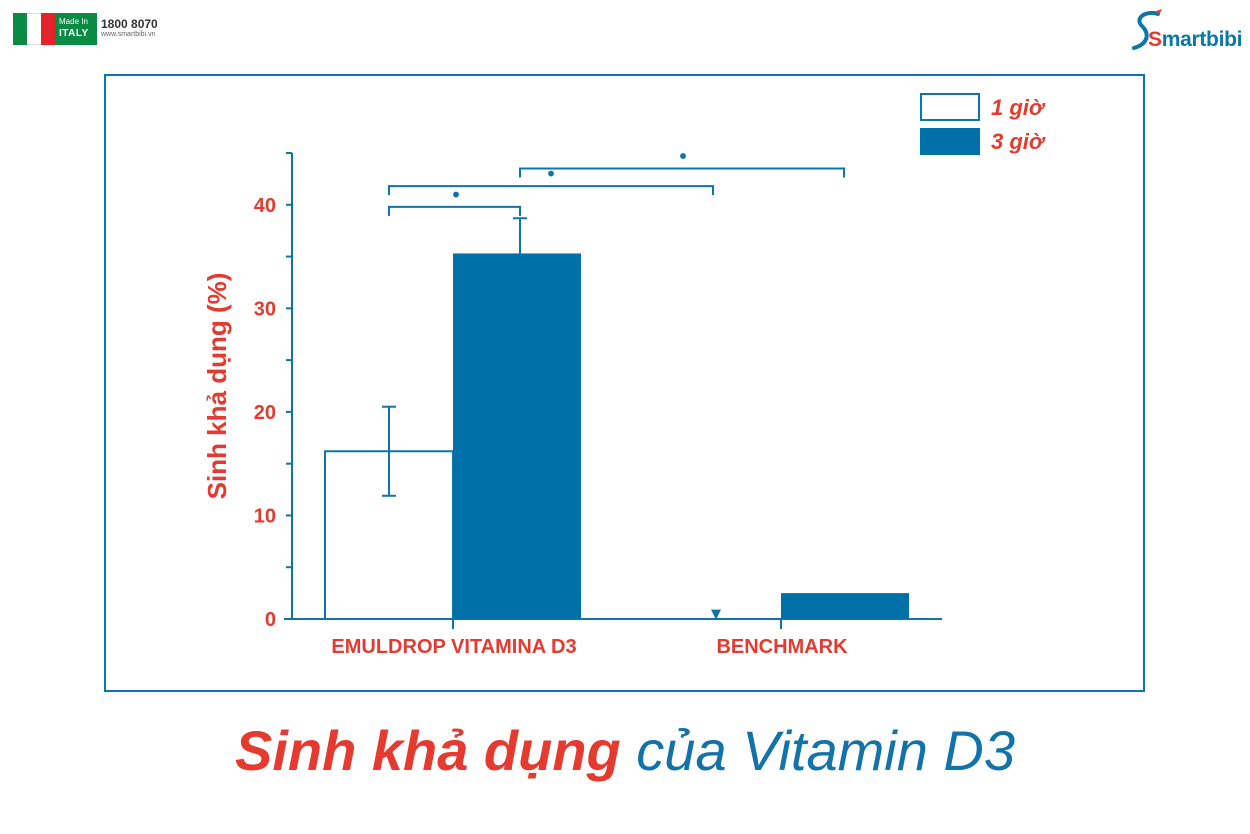 This screenshot has width=1250, height=834. Describe the element at coordinates (265, 413) in the screenshot. I see `y-tick-label: 20` at that location.